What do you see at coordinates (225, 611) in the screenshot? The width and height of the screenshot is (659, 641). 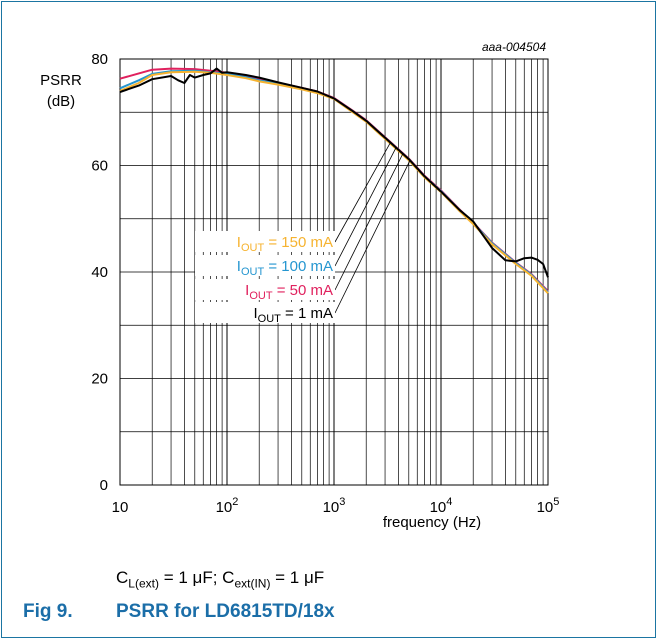 I see `figure-title: PSRR for LD6815TD/18x` at bounding box center [225, 611].